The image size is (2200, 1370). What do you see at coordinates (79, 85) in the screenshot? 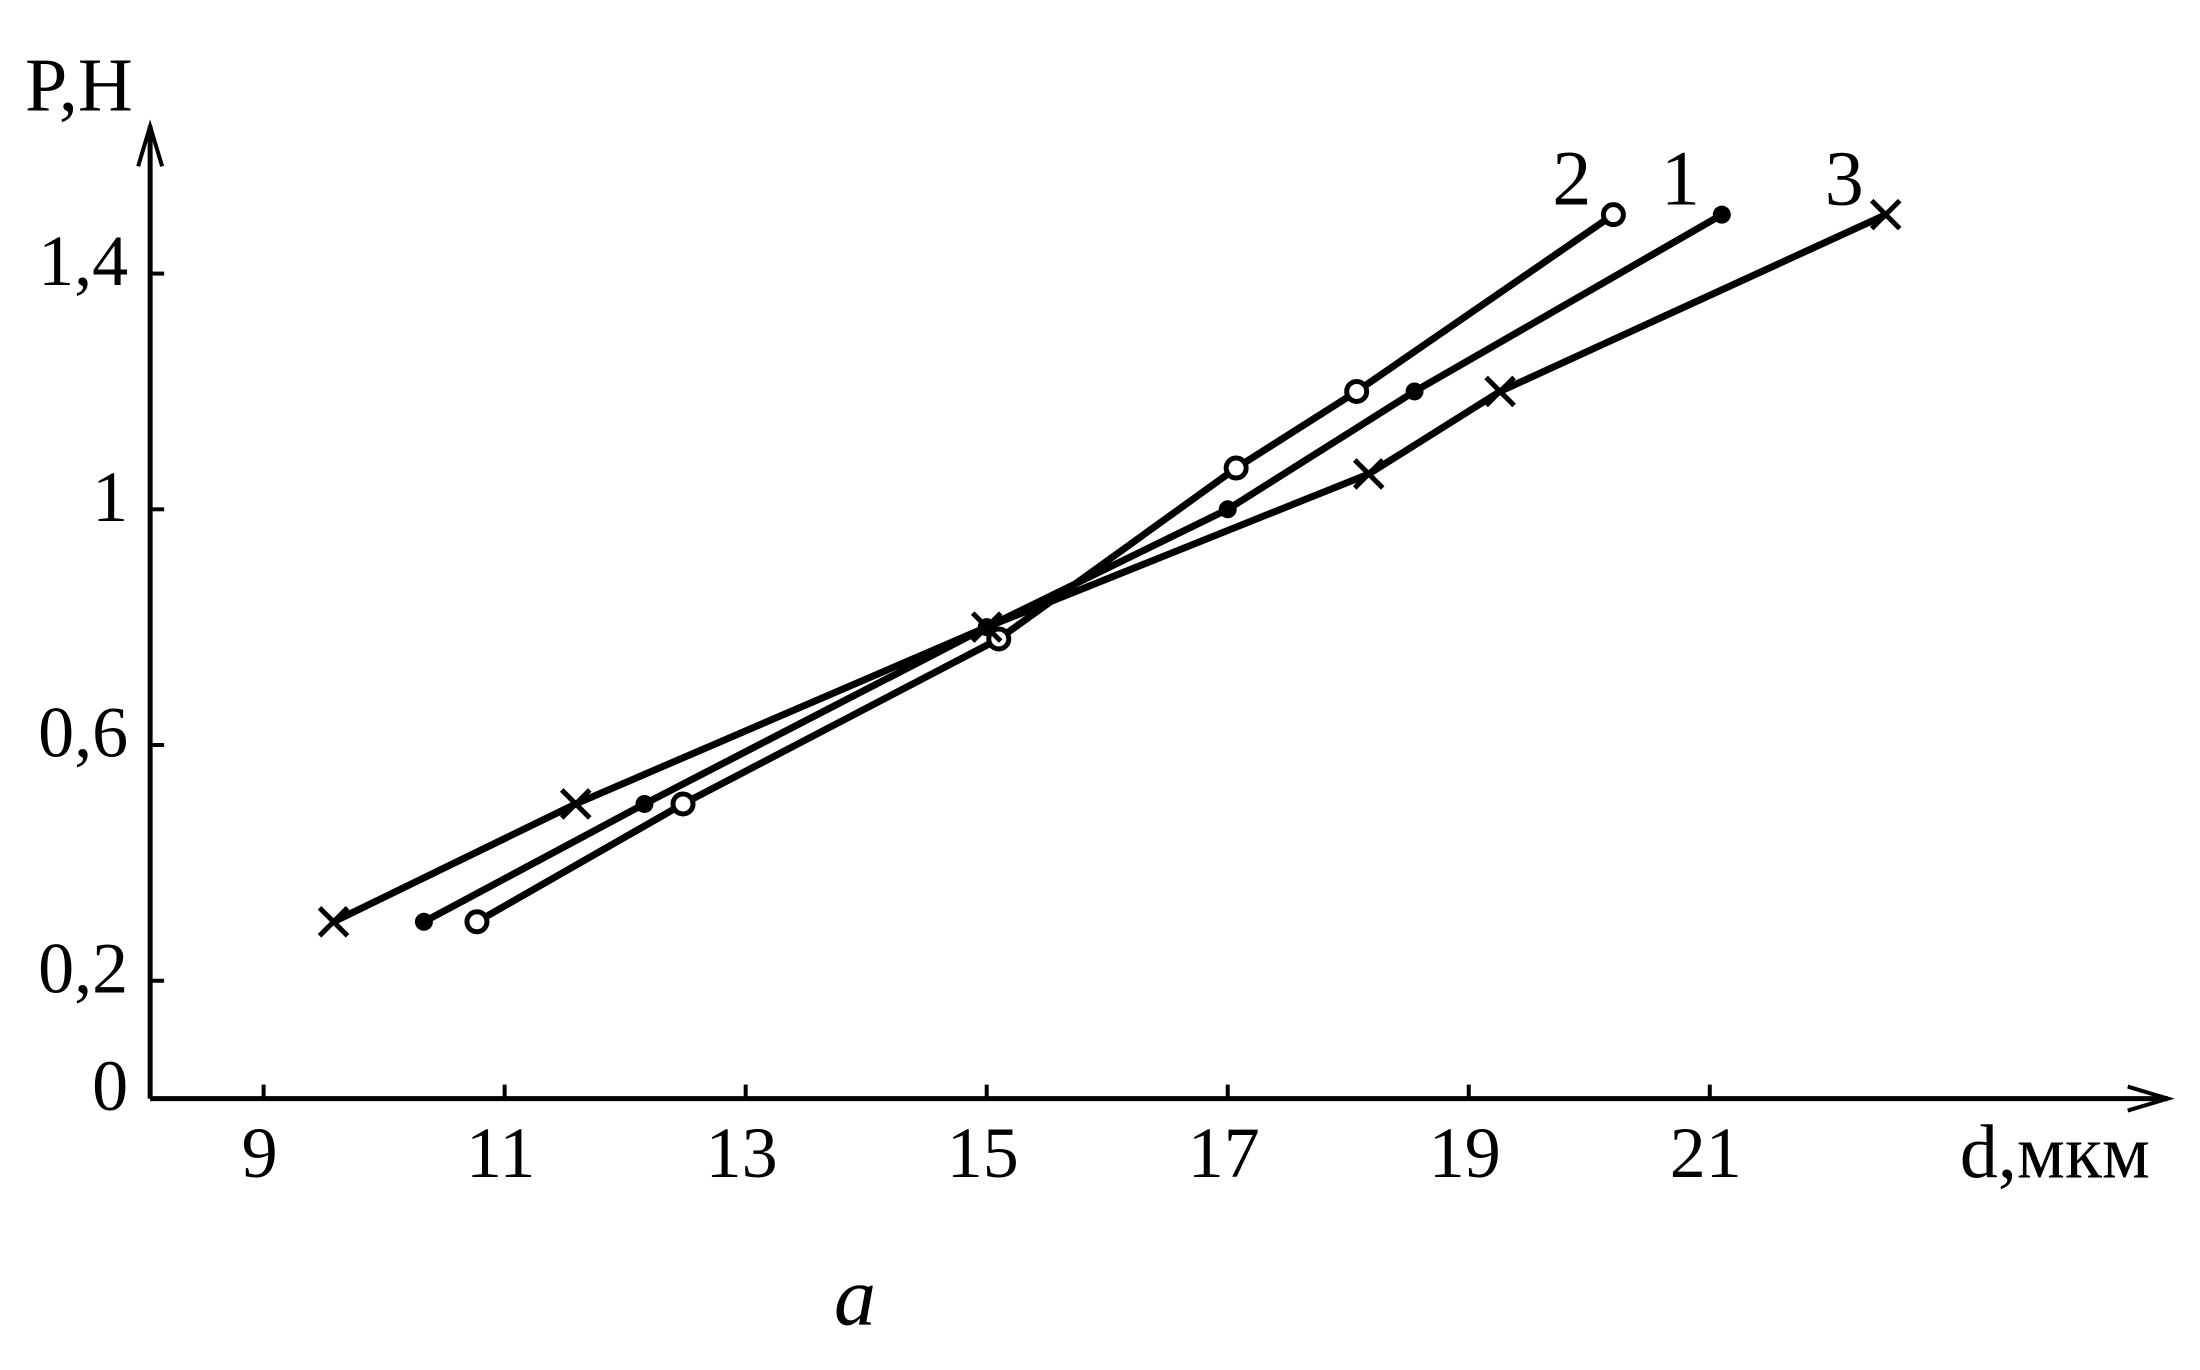
I see `y-axis-label: P,Н` at bounding box center [79, 85].